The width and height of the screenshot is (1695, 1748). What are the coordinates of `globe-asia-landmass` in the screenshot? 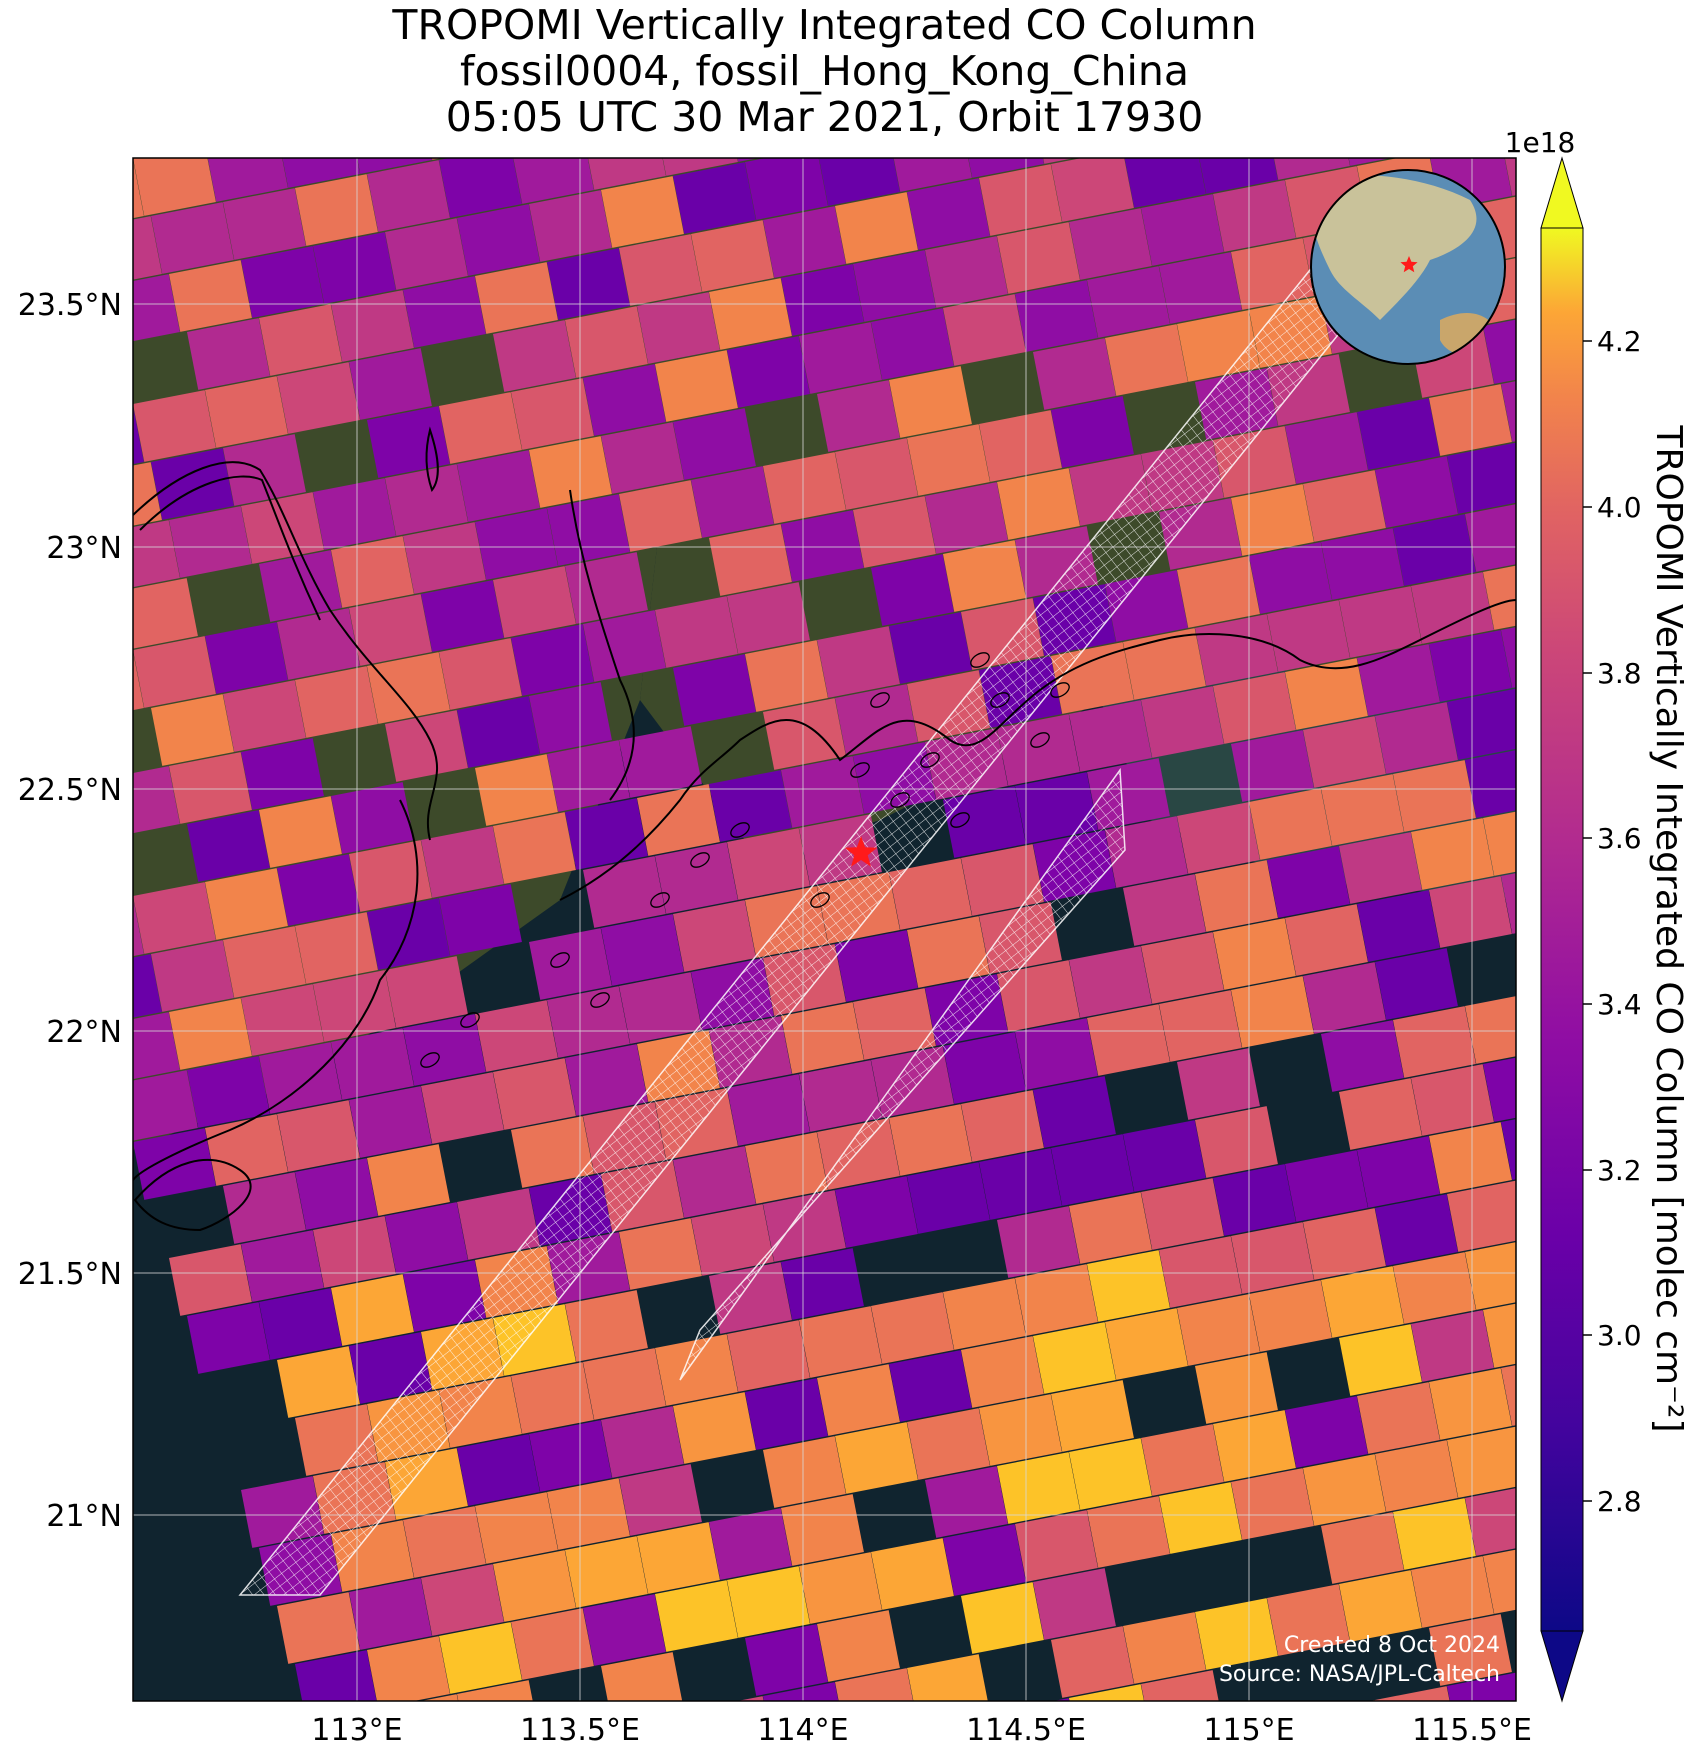 It's located at (1394, 247).